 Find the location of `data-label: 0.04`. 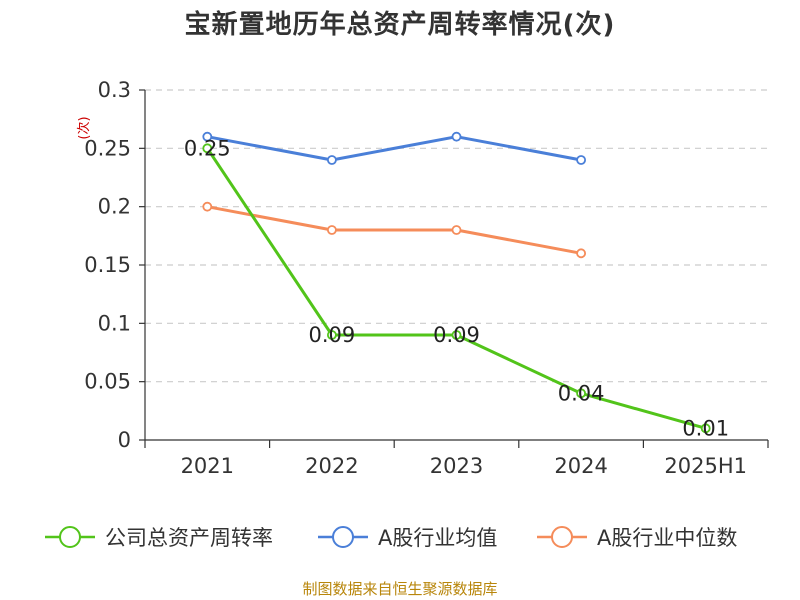

data-label: 0.04 is located at coordinates (581, 393).